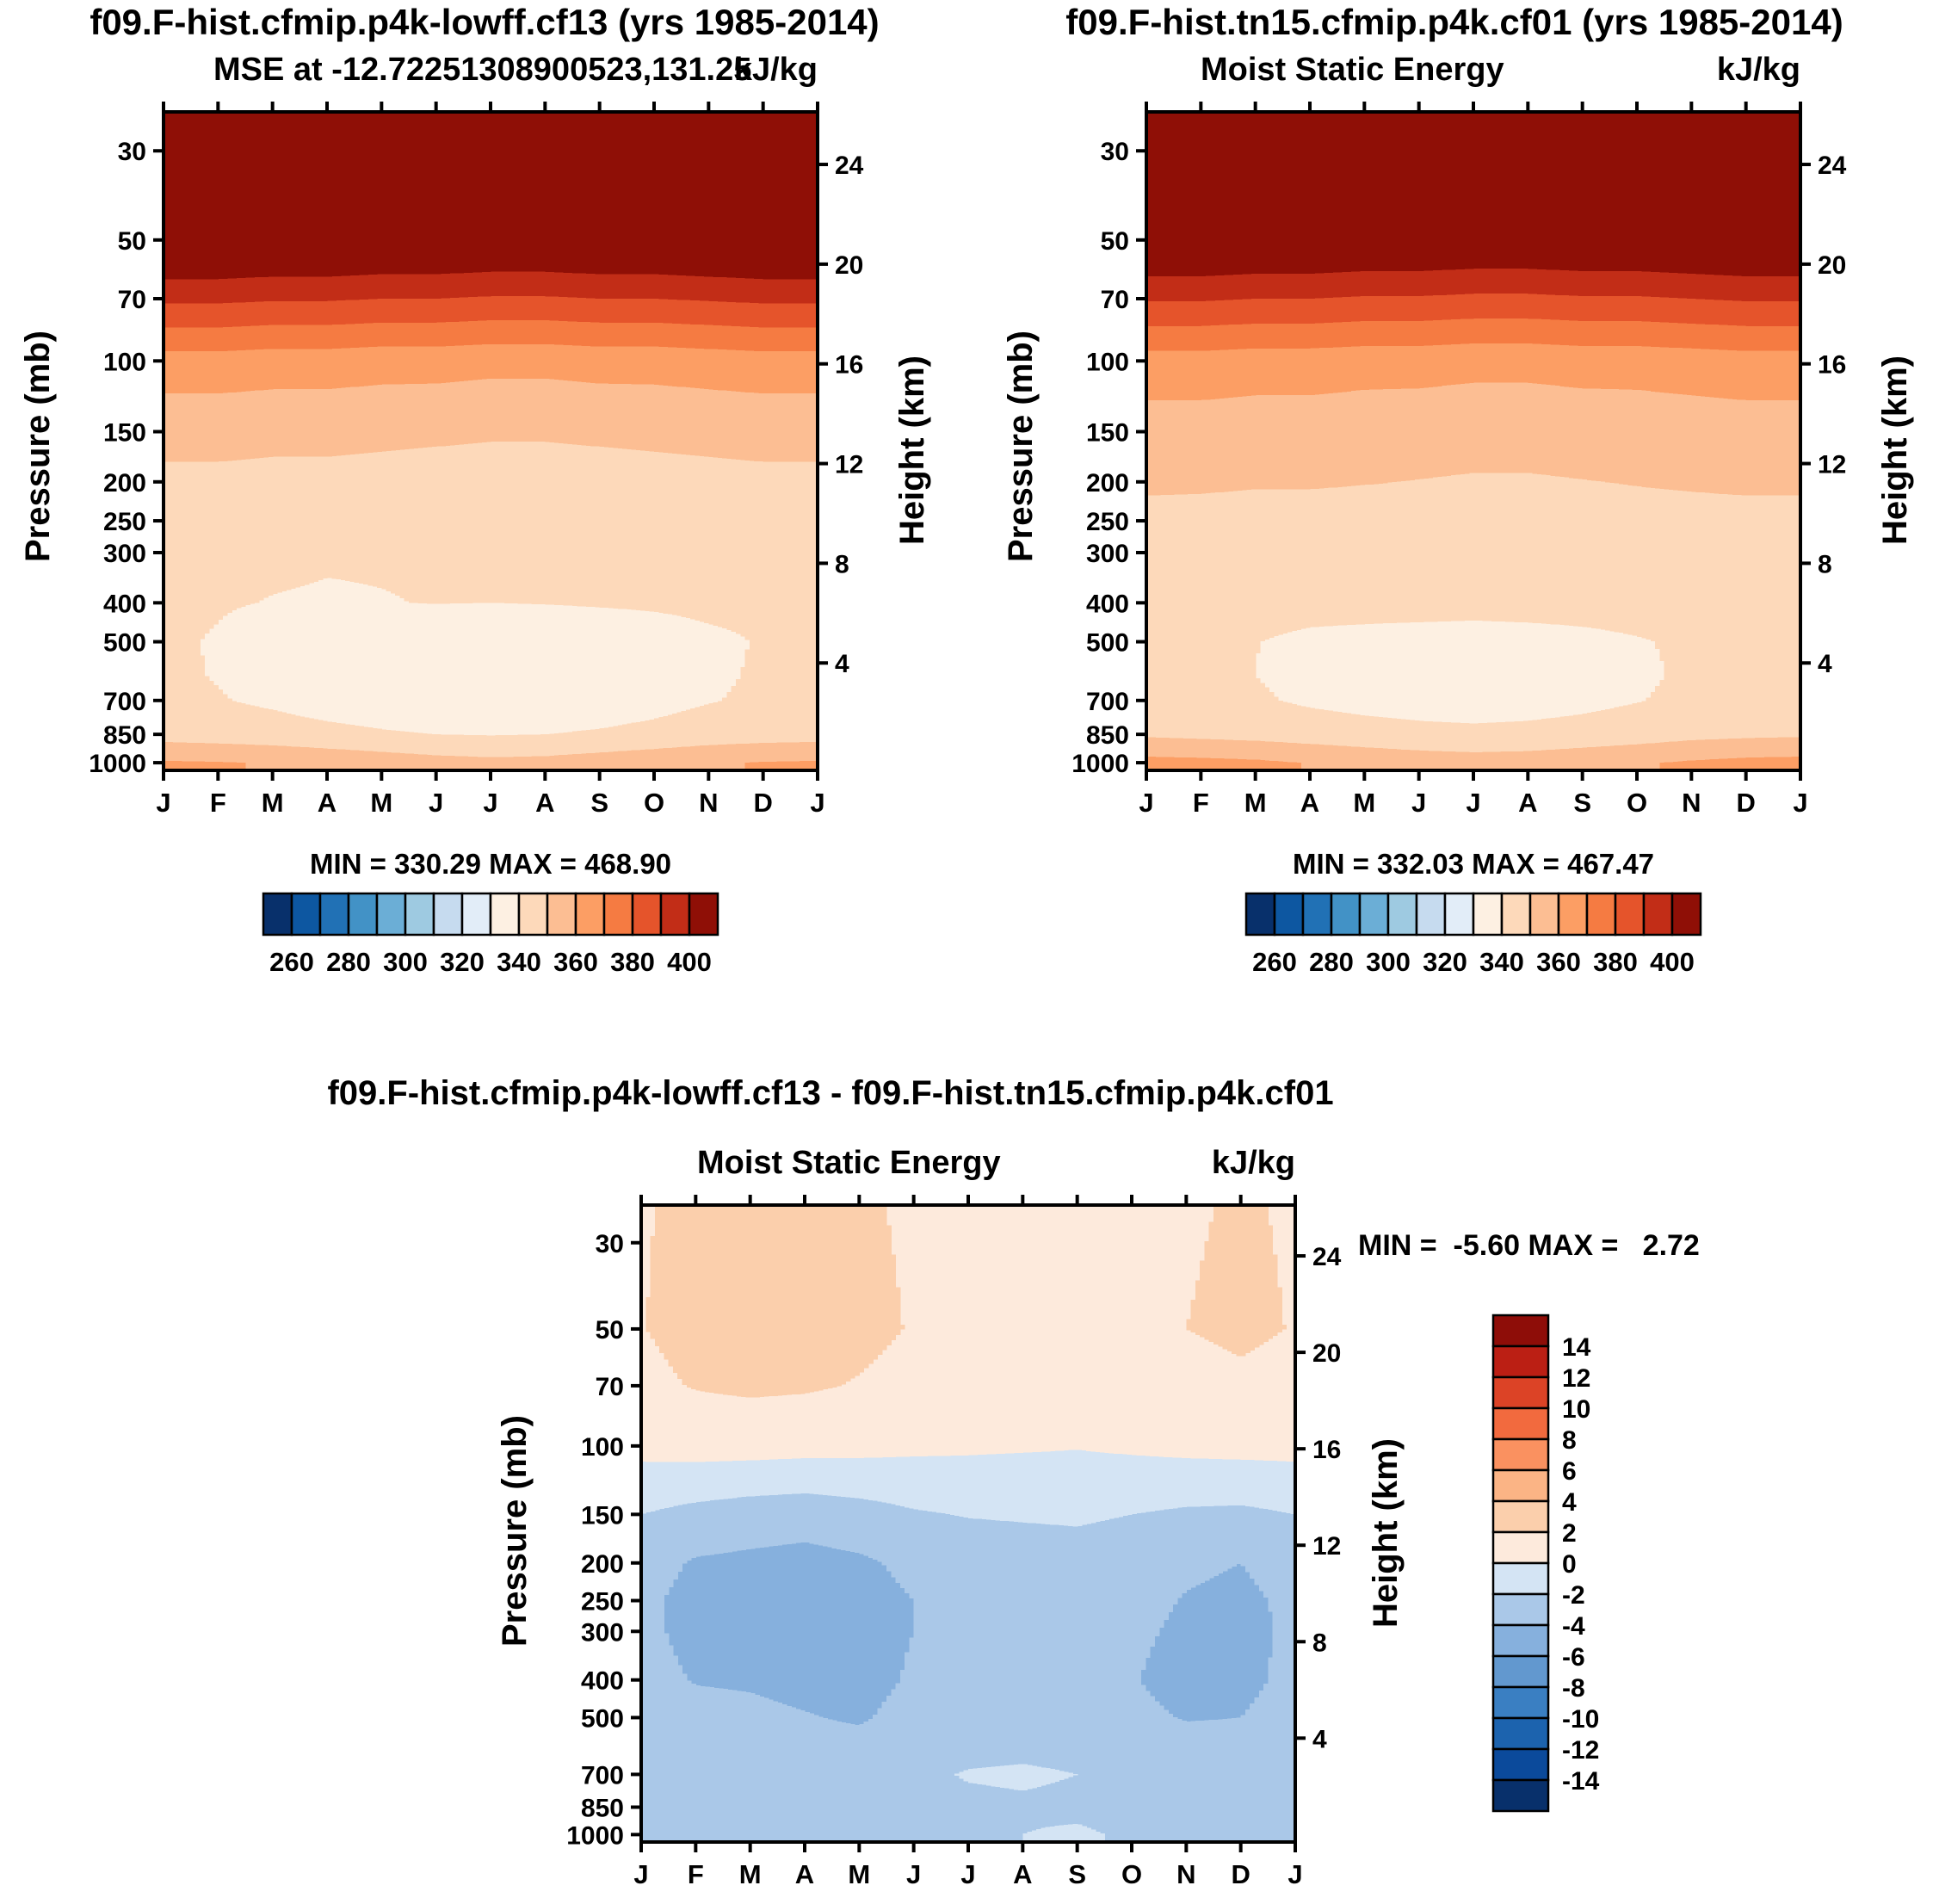  I want to click on pressure-tick-label: 850, so click(125, 735).